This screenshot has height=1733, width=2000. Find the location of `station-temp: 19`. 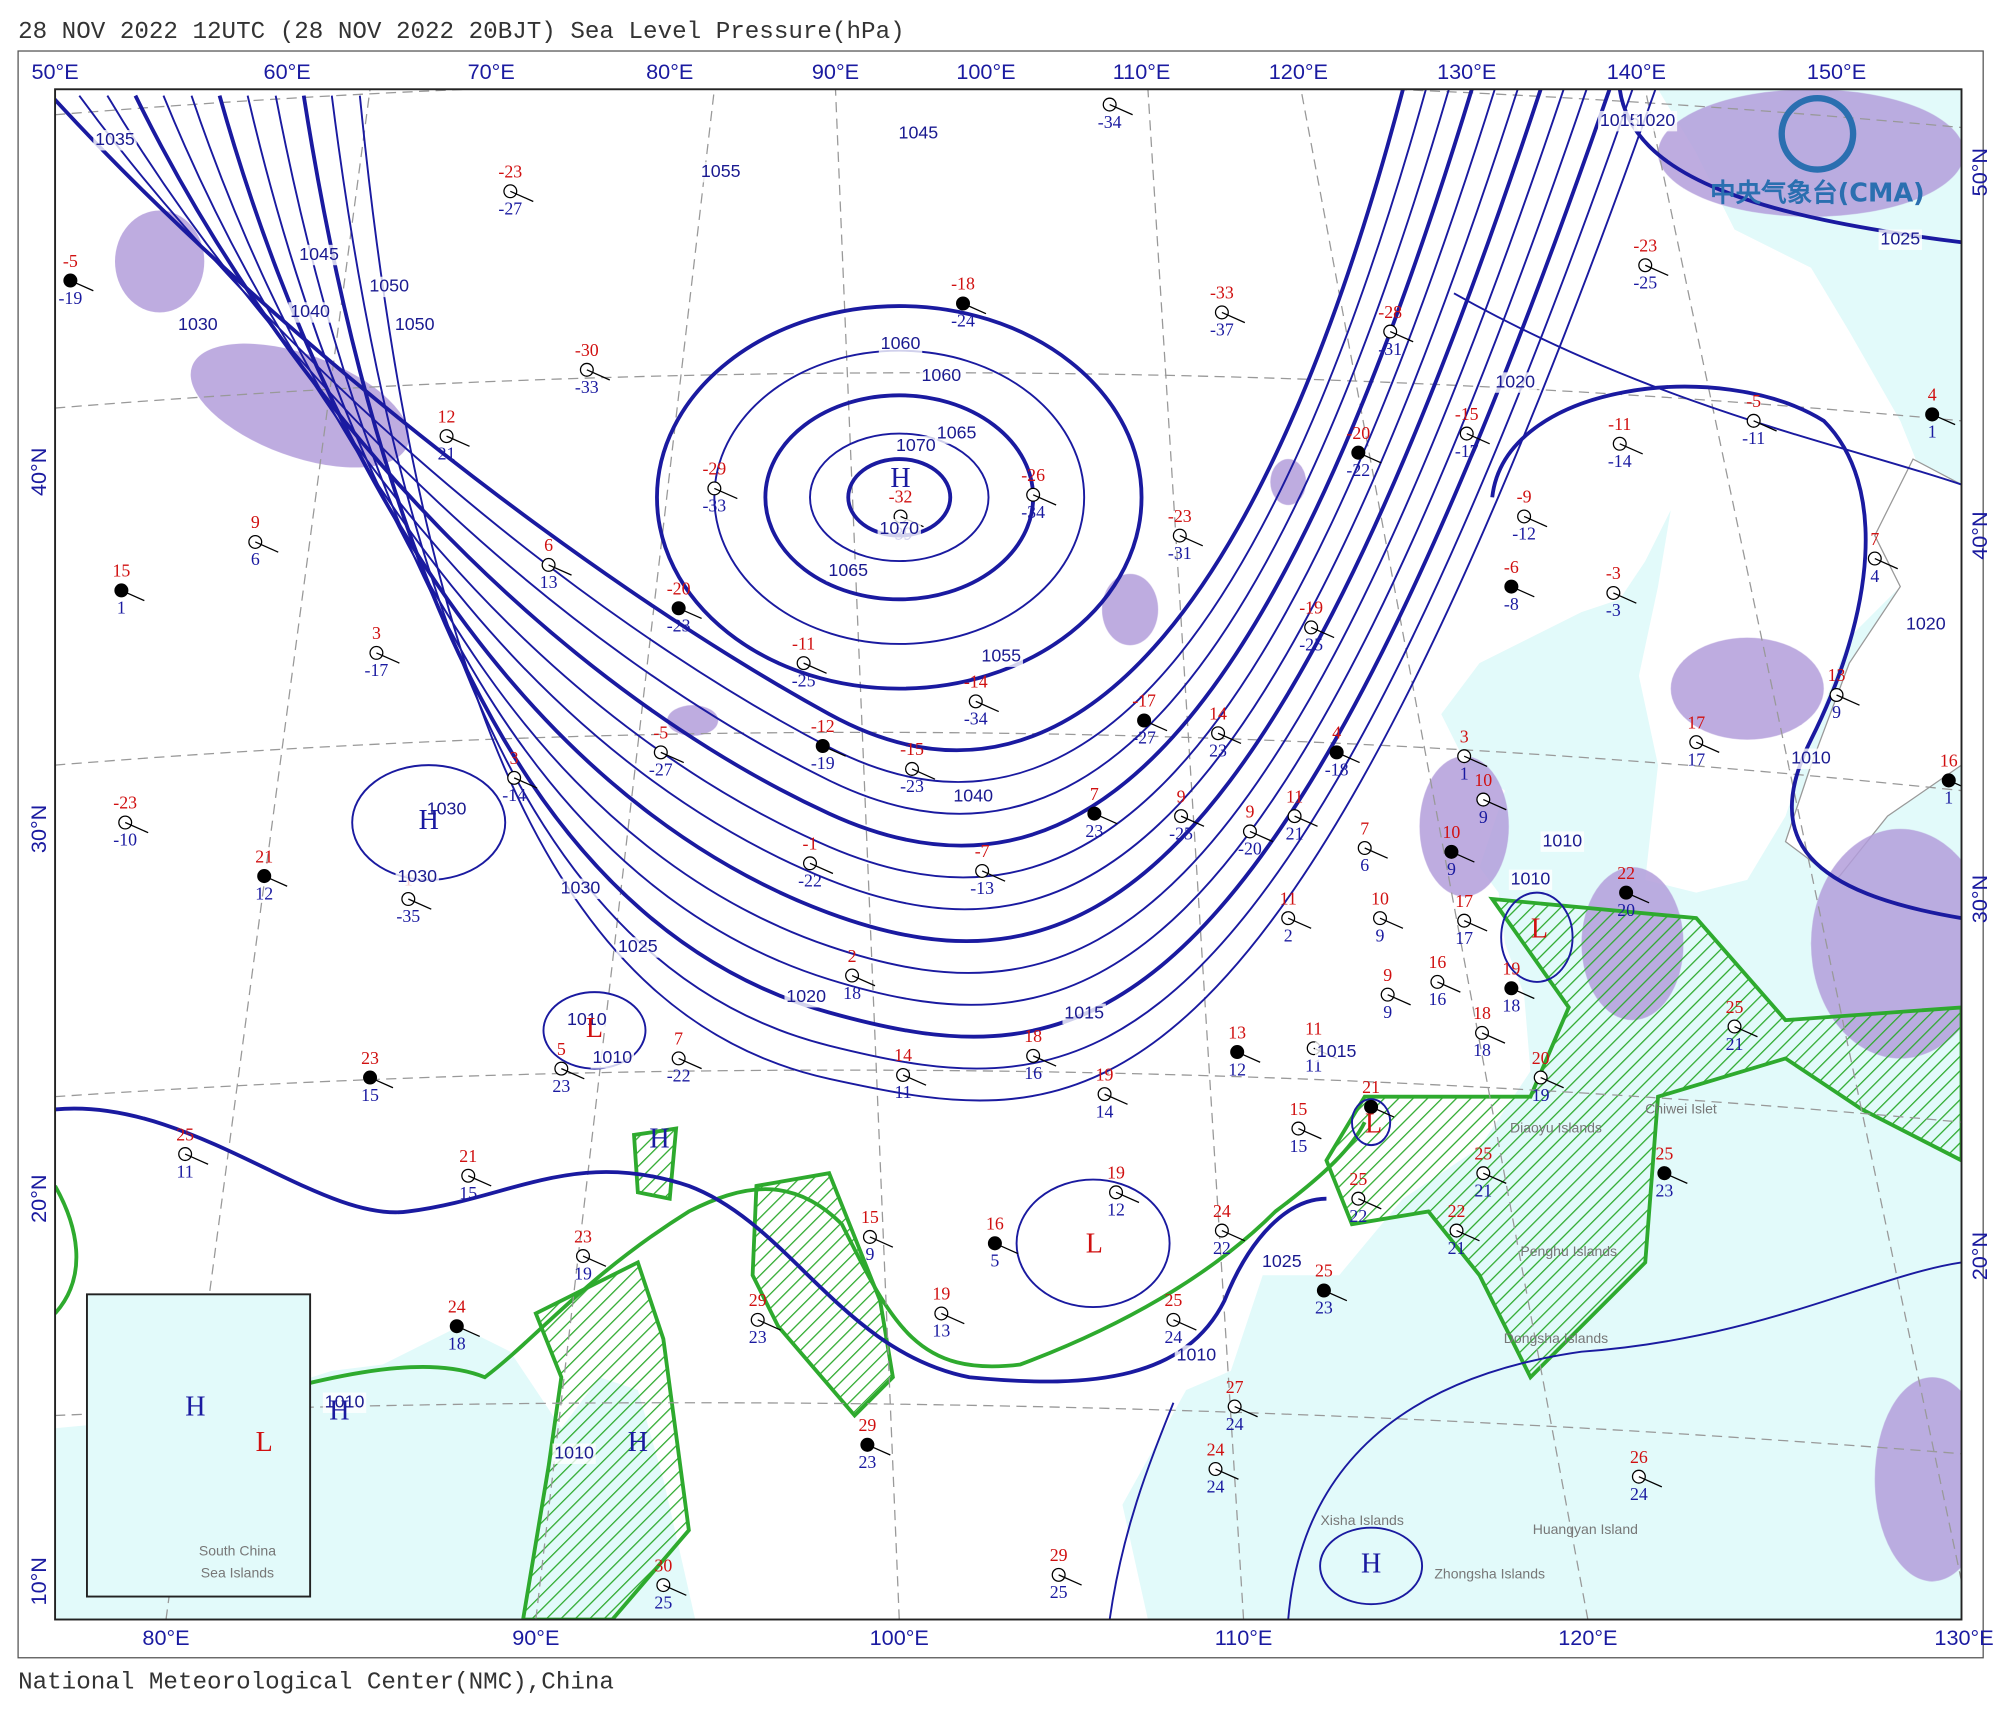

station-temp: 19 is located at coordinates (941, 1294).